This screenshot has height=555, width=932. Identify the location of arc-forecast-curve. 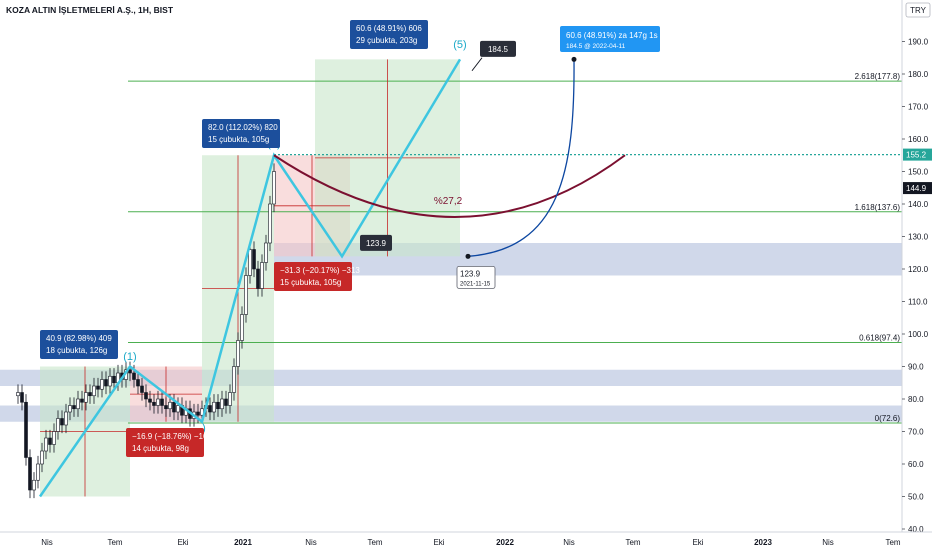
(449, 186).